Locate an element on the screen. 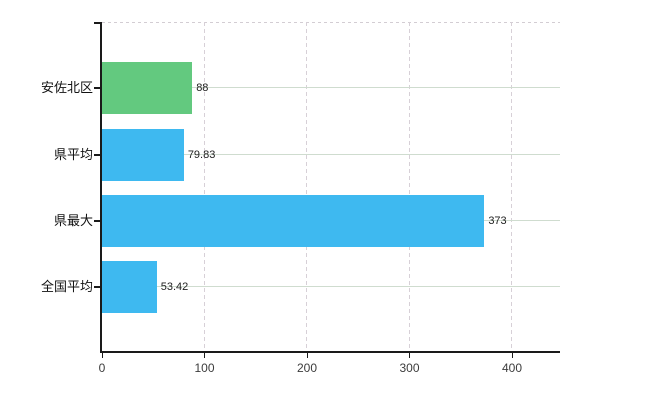 This screenshot has width=650, height=400. x-tick-label: 400 is located at coordinates (512, 368).